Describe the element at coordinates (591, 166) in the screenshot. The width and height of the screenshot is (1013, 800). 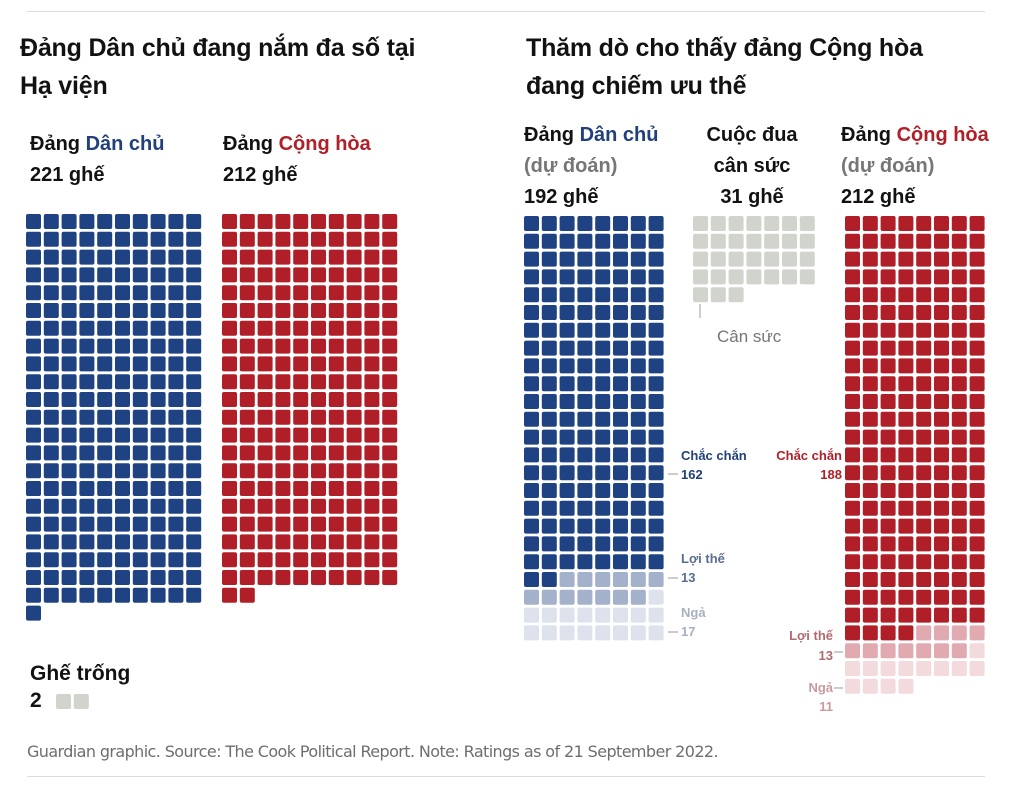
I see `right-dem-header: Đảng Dân chủ (dự đoán) 192 ghế` at that location.